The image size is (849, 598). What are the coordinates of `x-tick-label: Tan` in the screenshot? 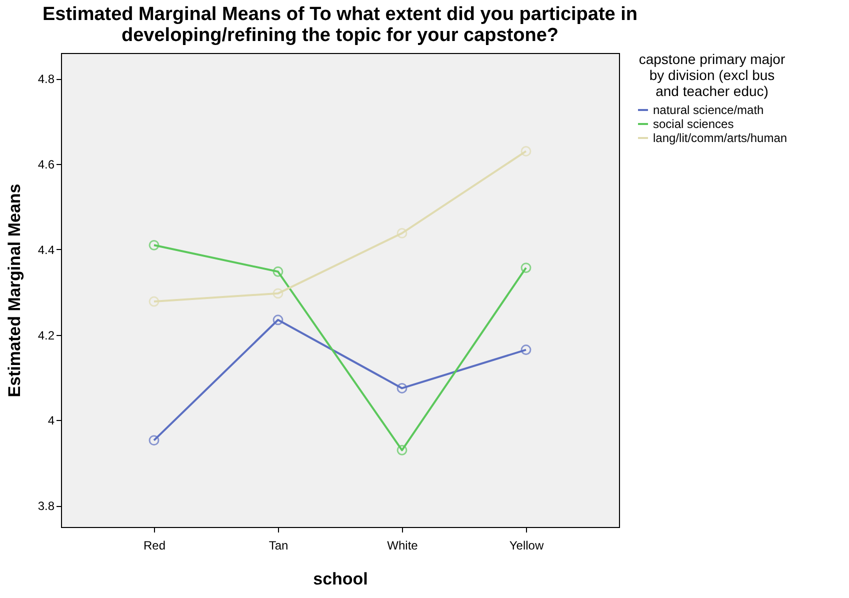 It's located at (278, 545).